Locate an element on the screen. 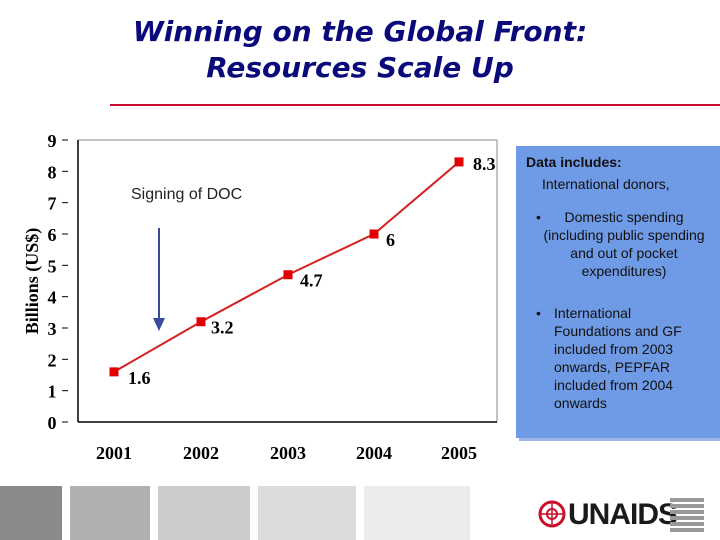 This screenshot has width=720, height=540. y-tick-label: 7 is located at coordinates (52, 204).